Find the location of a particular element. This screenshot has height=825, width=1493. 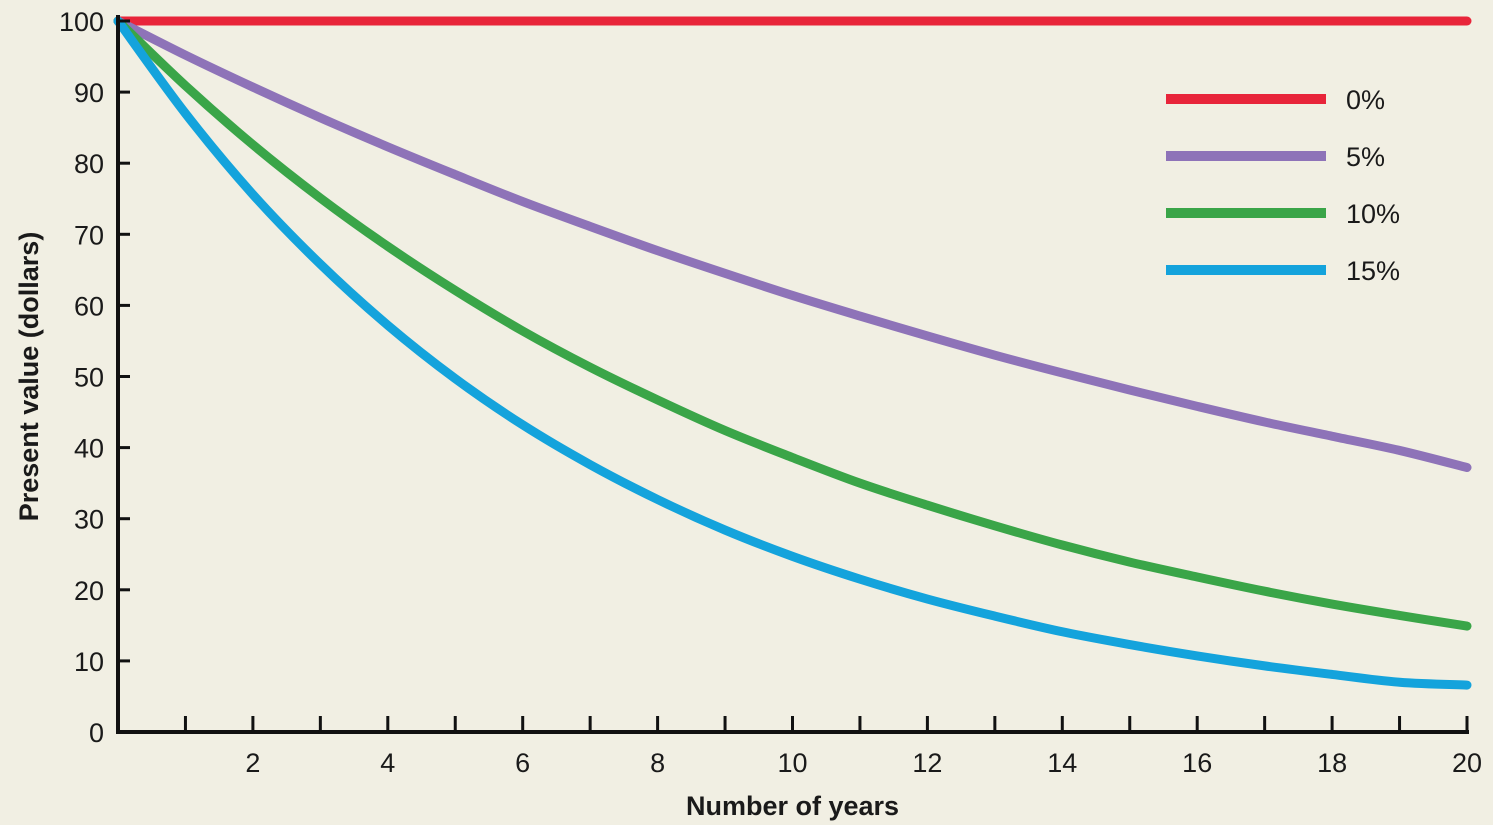

x-tick-label: 8 is located at coordinates (657, 763).